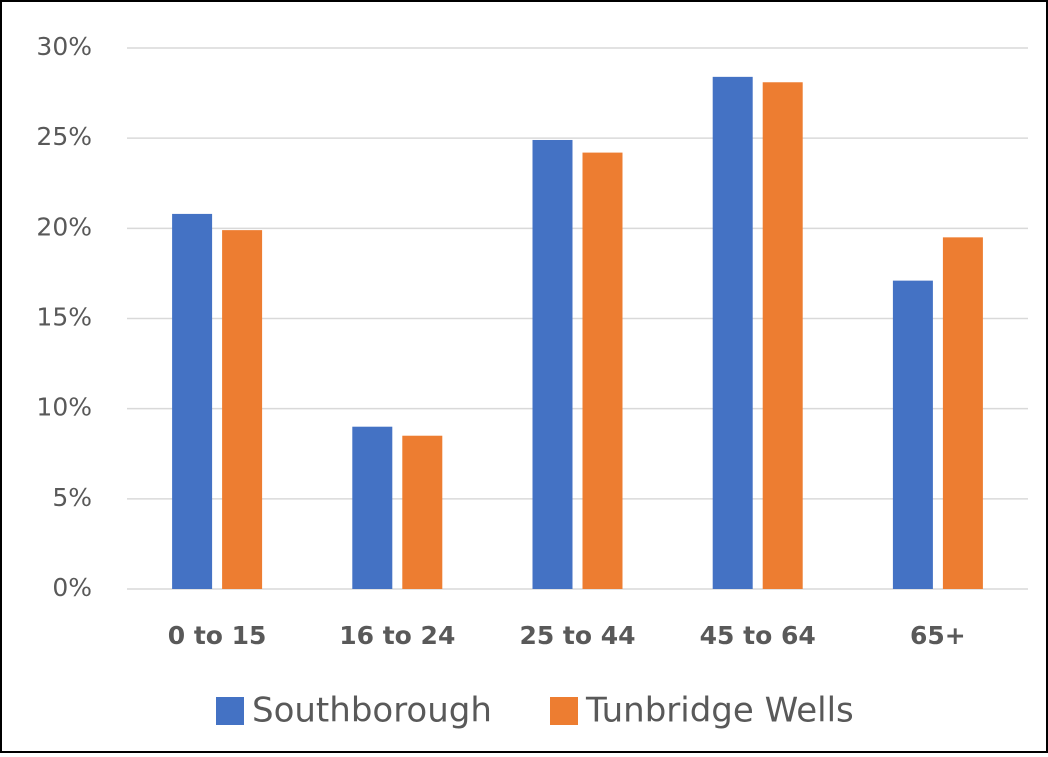  I want to click on y-tick-label: 5%, so click(72, 497).